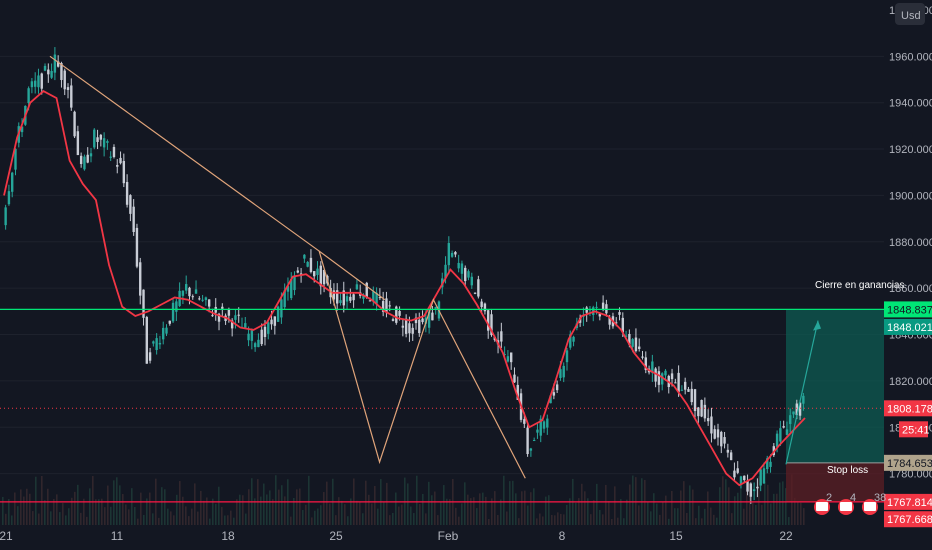 This screenshot has height=550, width=932. I want to click on x-tick-label: 8, so click(562, 536).